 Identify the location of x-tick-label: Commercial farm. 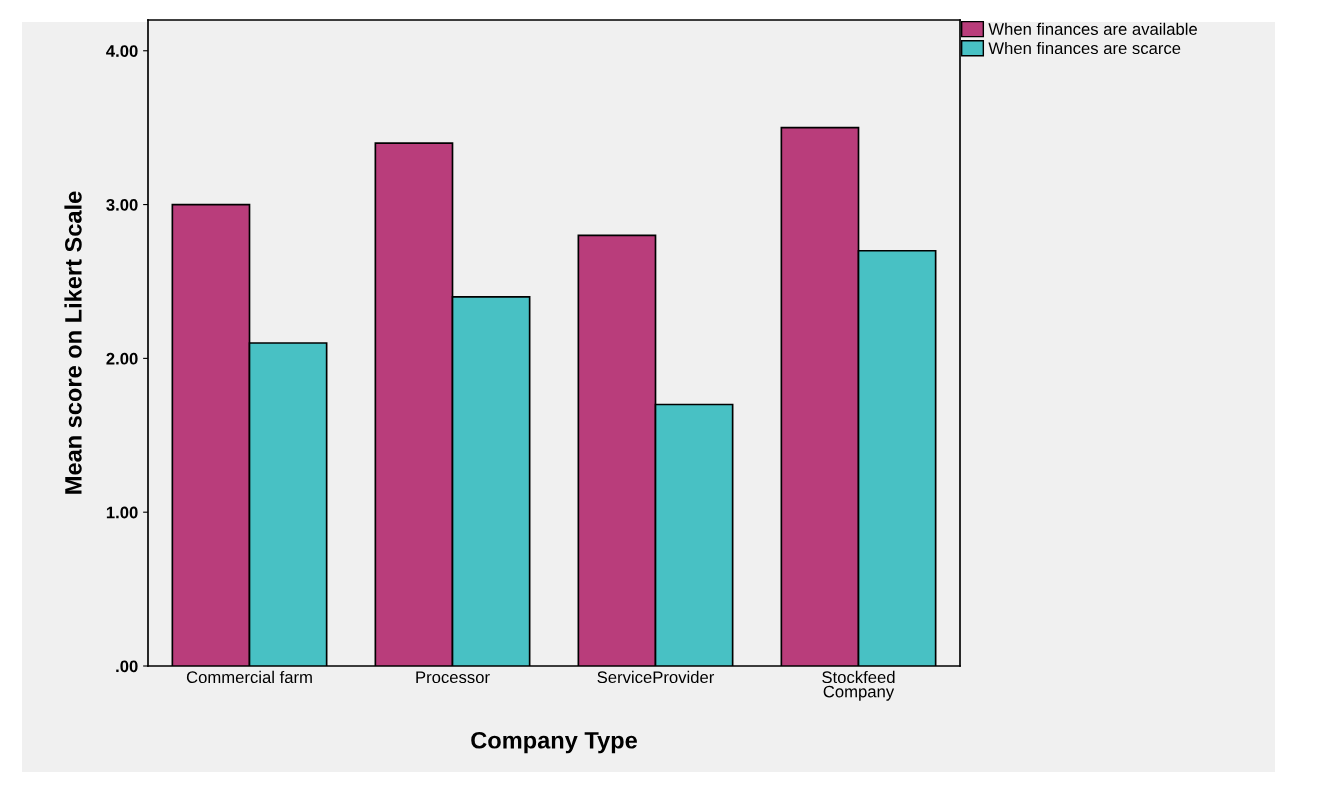
(249, 677).